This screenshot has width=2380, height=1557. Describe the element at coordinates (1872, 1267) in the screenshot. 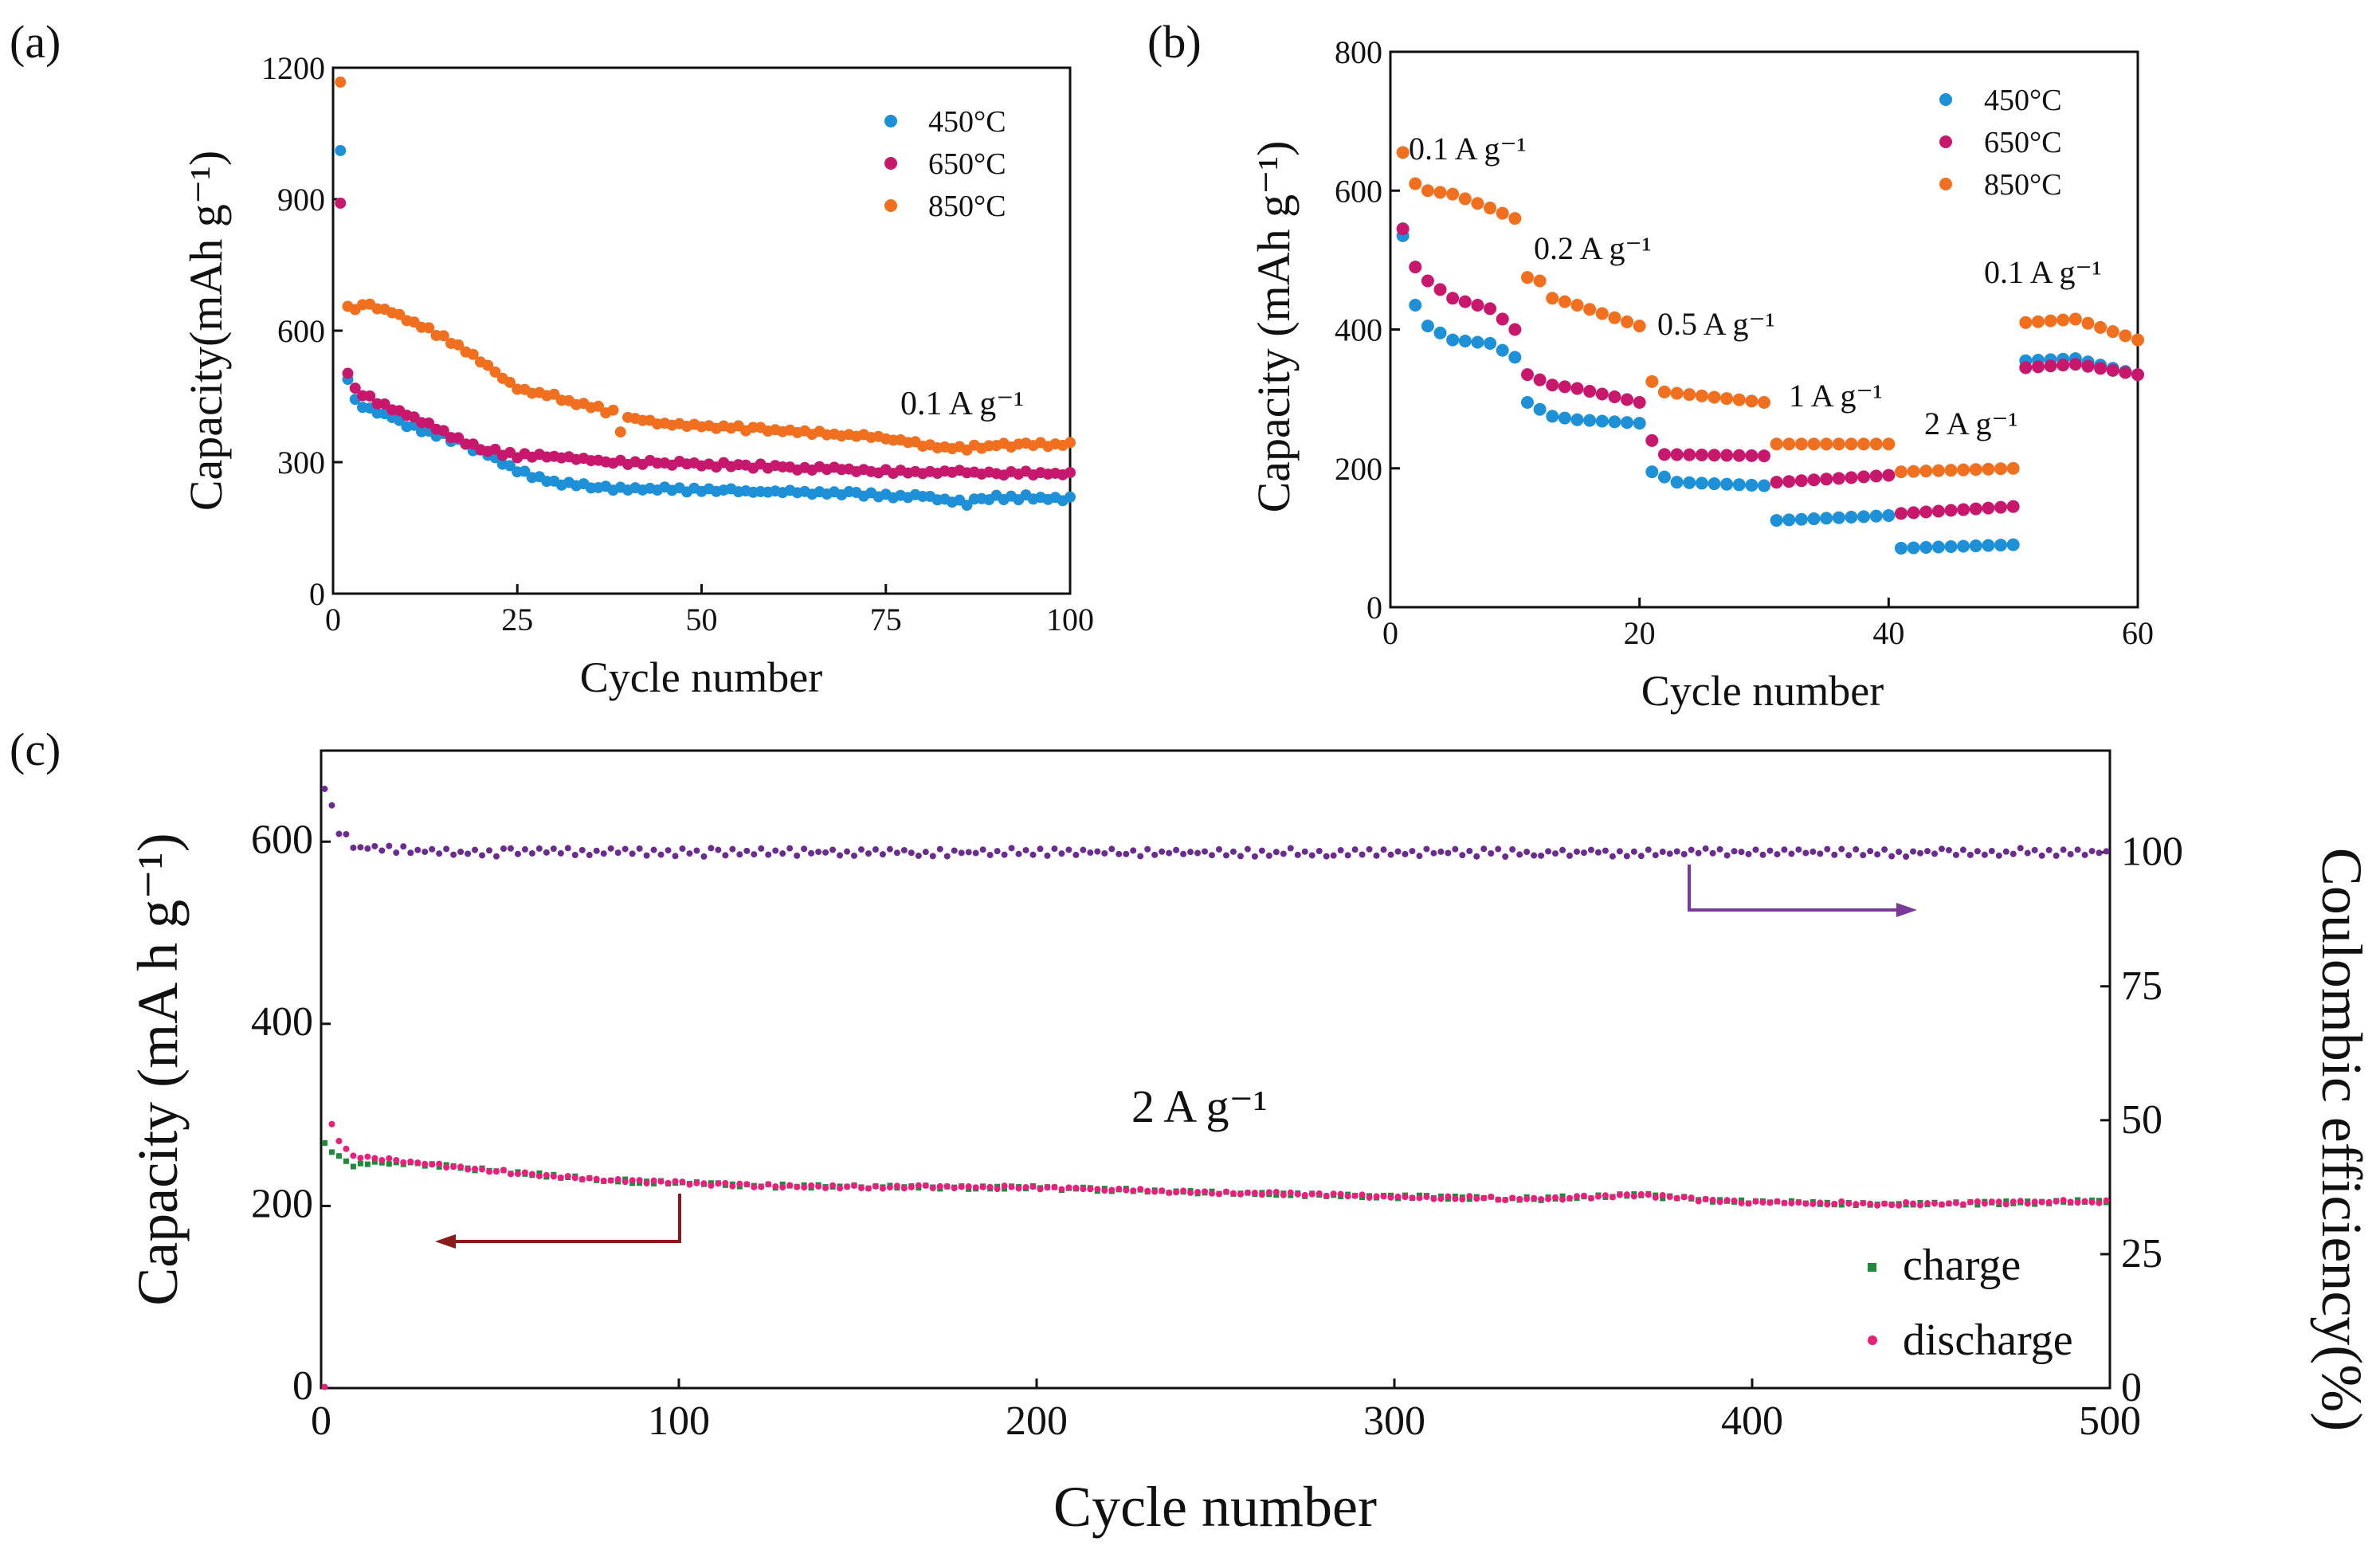

I see `legend-charge-marker` at that location.